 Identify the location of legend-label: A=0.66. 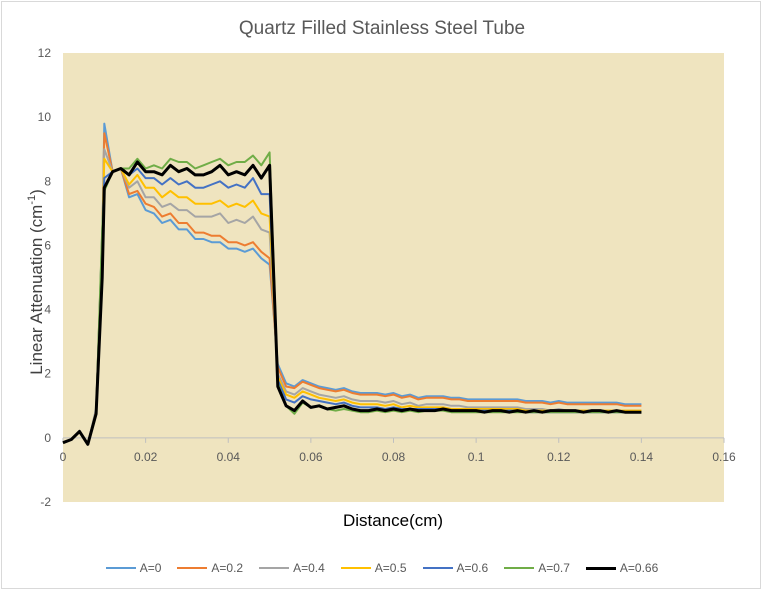
(639, 568).